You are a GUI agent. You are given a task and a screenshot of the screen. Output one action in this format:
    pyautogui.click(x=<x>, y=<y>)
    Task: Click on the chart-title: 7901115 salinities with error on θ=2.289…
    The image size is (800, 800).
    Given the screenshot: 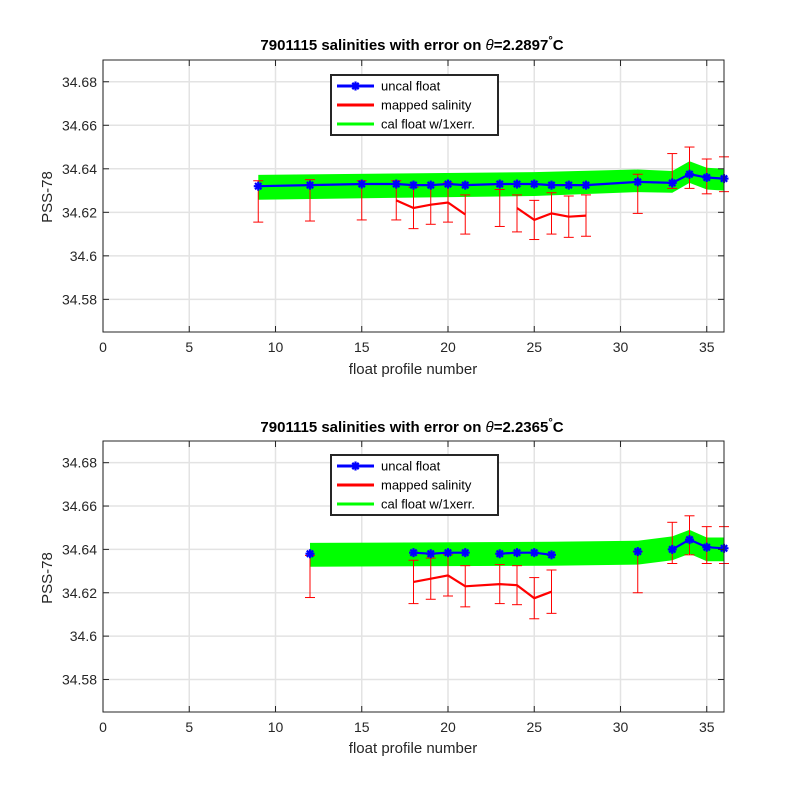 What is the action you would take?
    pyautogui.click(x=411, y=44)
    